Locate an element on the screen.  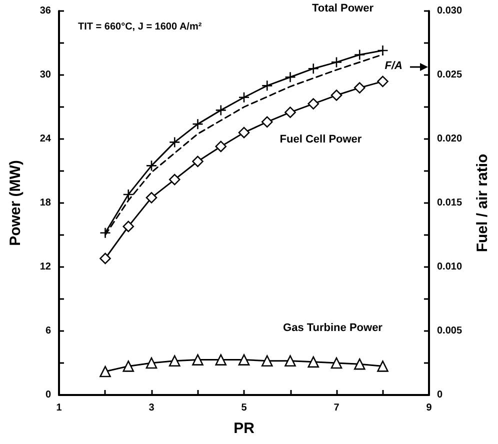
x-axis-title: PR is located at coordinates (244, 428).